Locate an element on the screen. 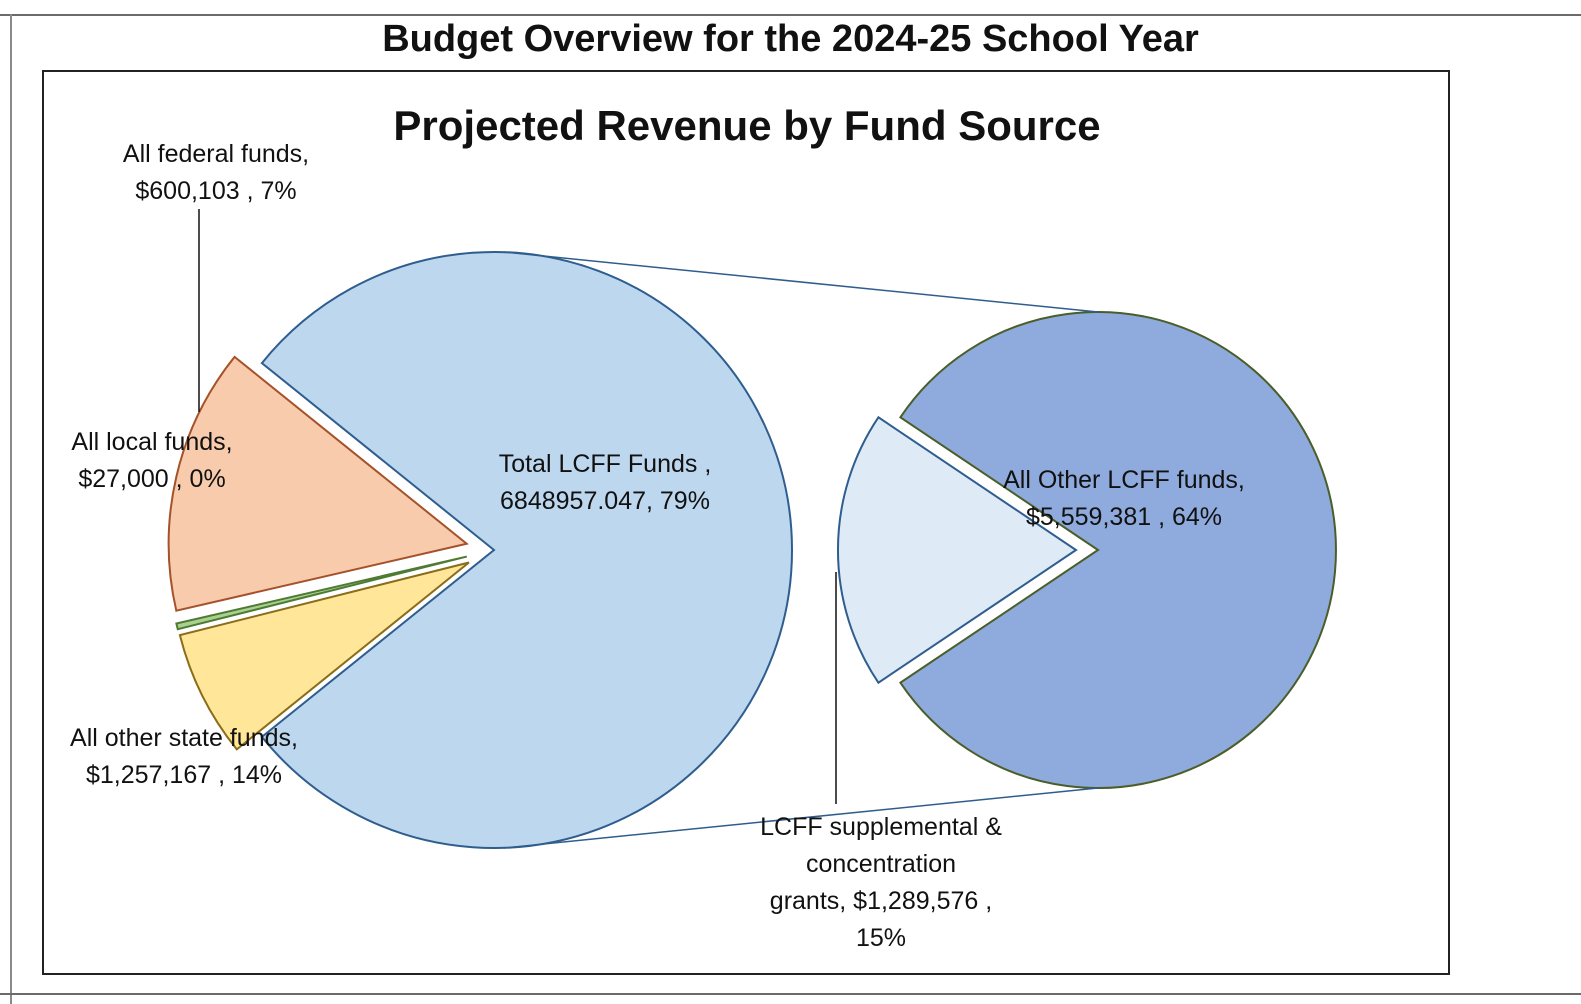 Image resolution: width=1581 pixels, height=1004 pixels. connector-line-bottom is located at coordinates (801, 818).